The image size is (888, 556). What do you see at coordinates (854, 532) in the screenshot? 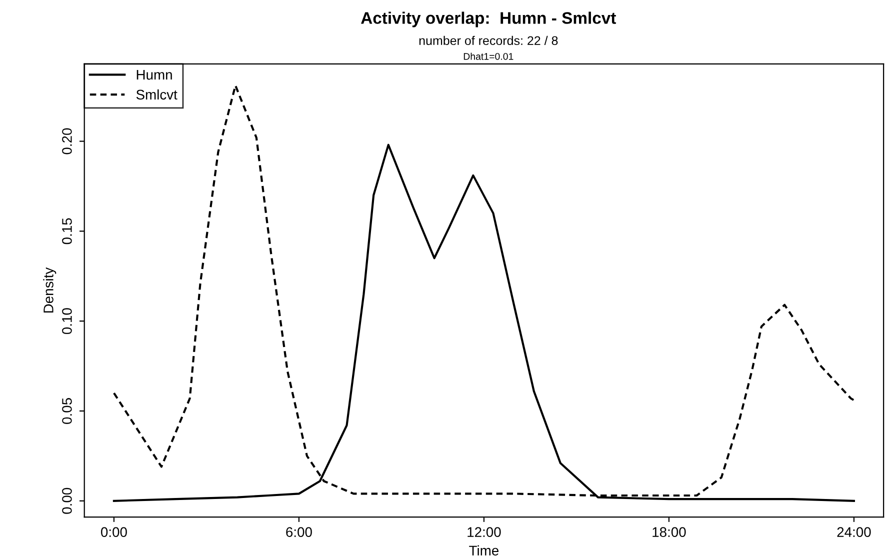
I see `x-tick-label: 24:00` at bounding box center [854, 532].